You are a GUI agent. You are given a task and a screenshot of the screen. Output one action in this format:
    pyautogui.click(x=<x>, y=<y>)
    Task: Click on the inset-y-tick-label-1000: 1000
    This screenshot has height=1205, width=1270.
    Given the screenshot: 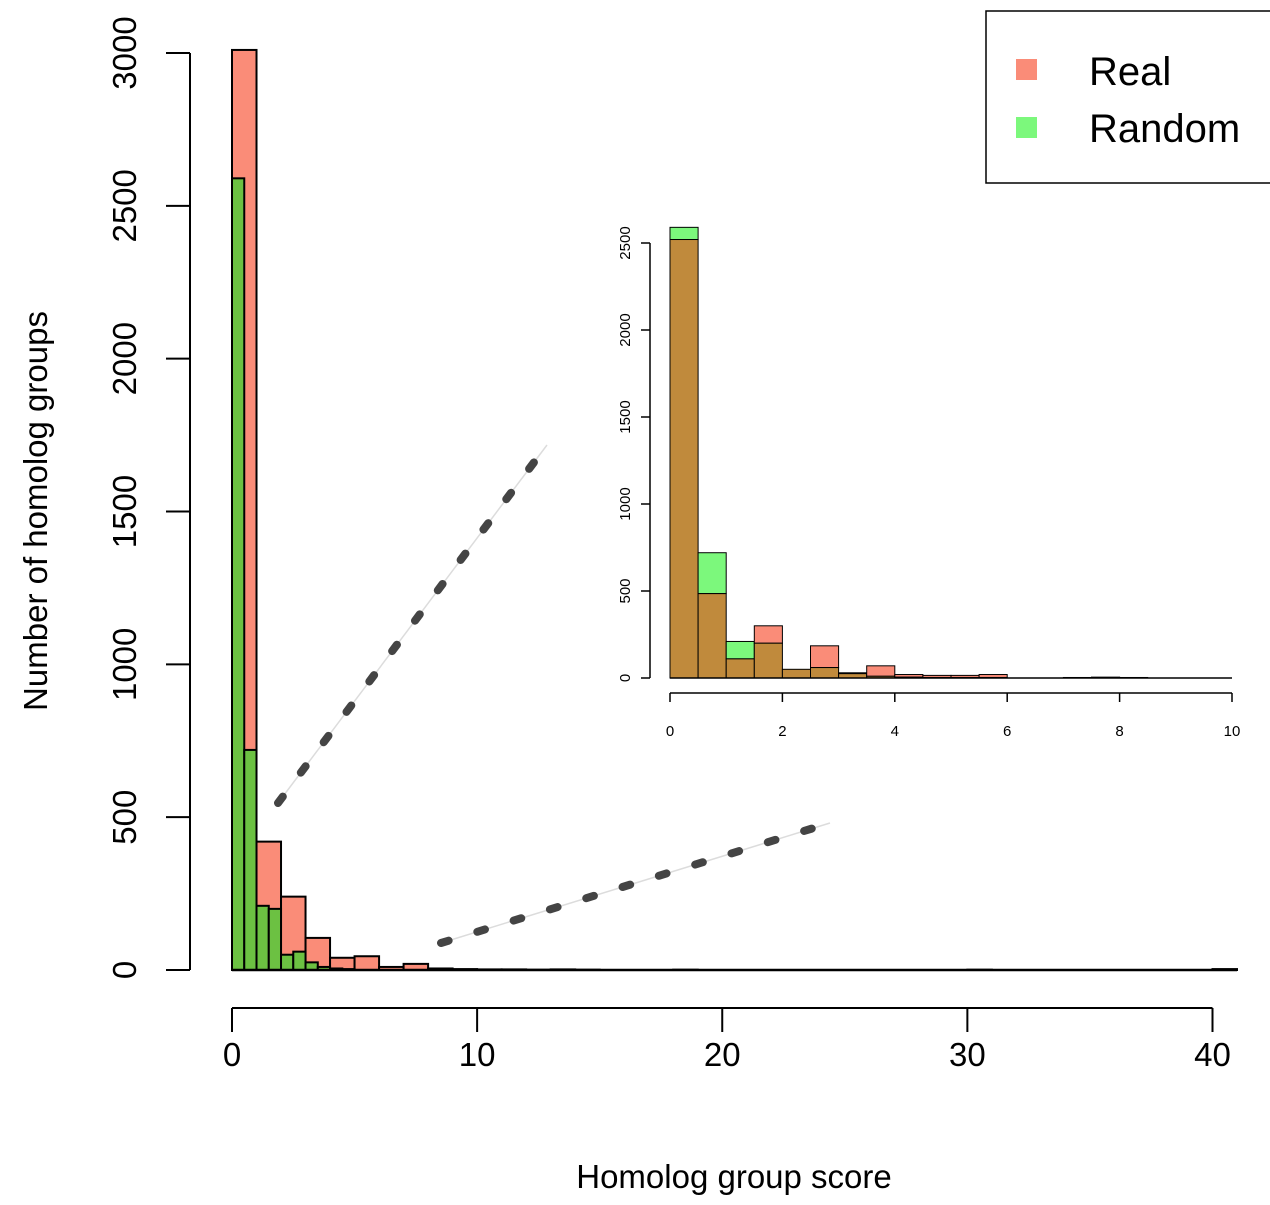 What is the action you would take?
    pyautogui.click(x=625, y=503)
    